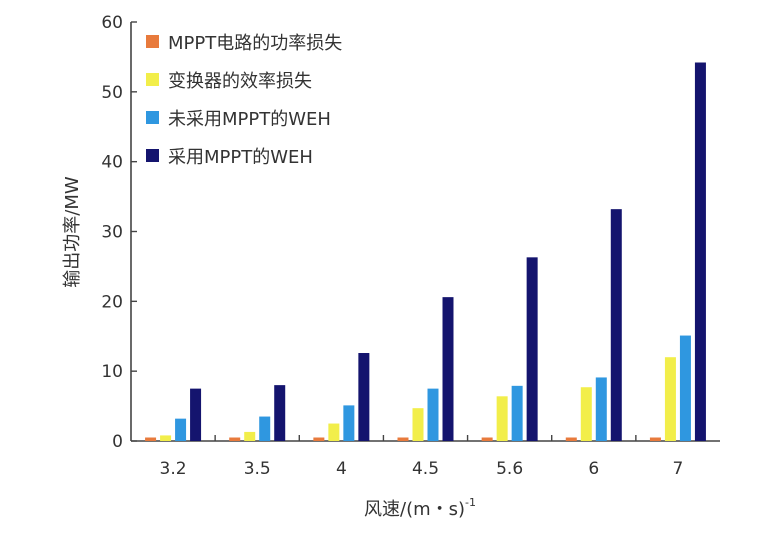 The image size is (760, 553). Describe the element at coordinates (509, 469) in the screenshot. I see `x-tick-label: 5.6` at that location.